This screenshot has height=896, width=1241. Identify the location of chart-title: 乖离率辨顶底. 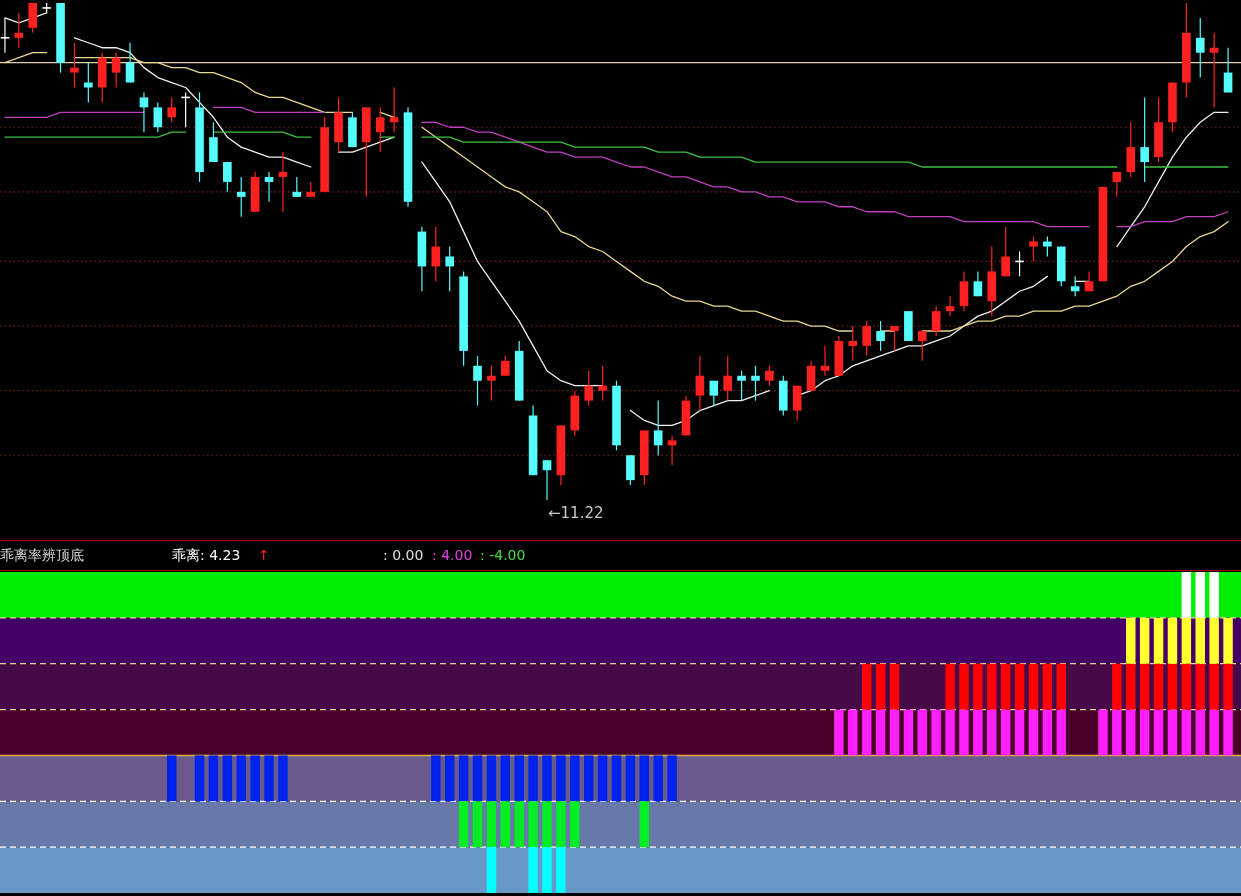
(42, 555).